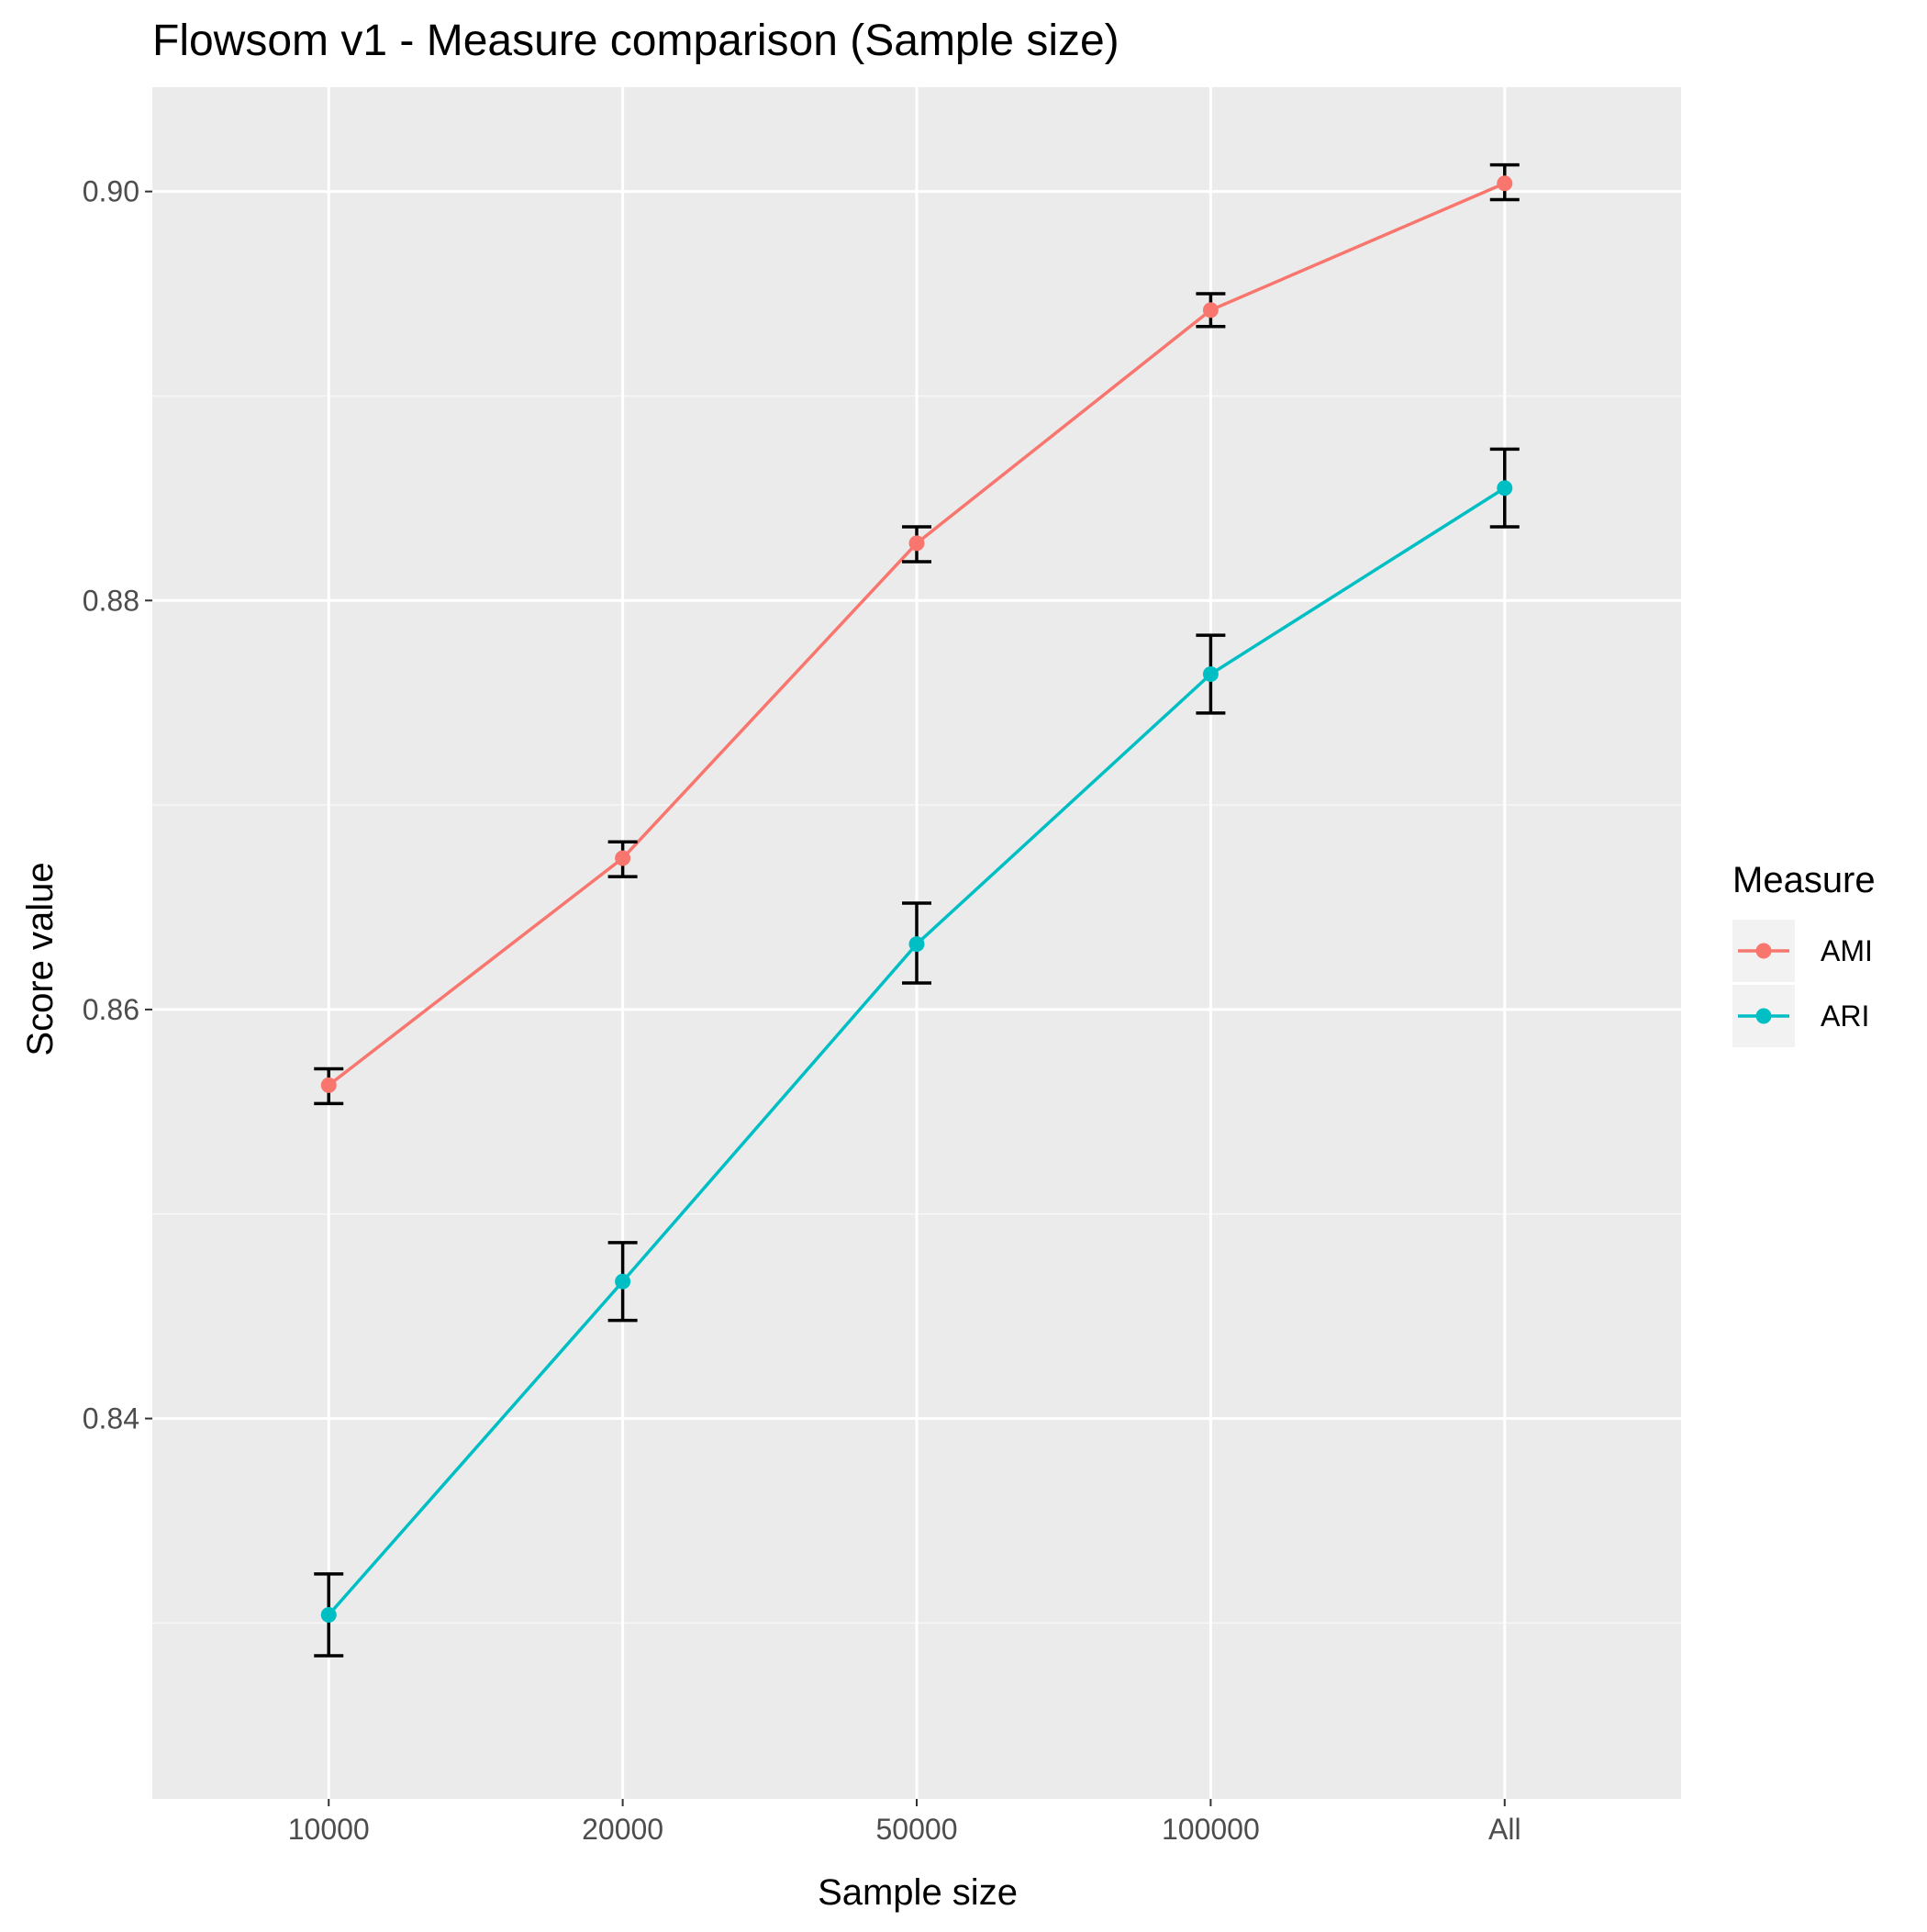 The width and height of the screenshot is (1927, 1932). Describe the element at coordinates (1211, 1829) in the screenshot. I see `x-tick-label: 100000` at that location.